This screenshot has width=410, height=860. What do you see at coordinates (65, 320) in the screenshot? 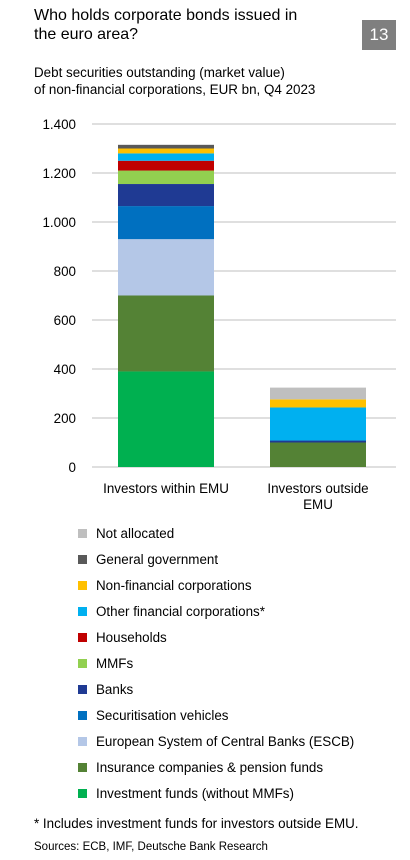
I see `y-tick-label: 600` at bounding box center [65, 320].